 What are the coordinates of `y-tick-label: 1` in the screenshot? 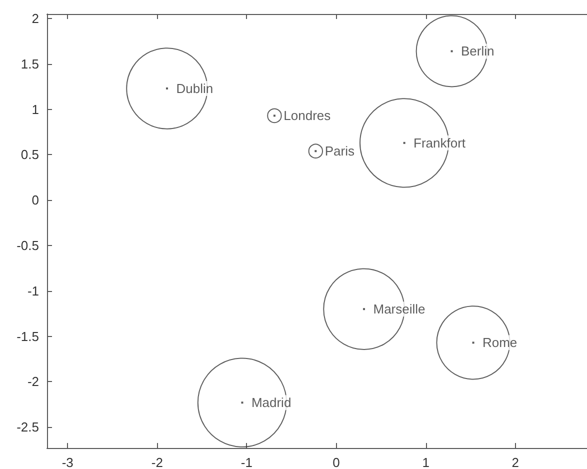 It's located at (35, 109).